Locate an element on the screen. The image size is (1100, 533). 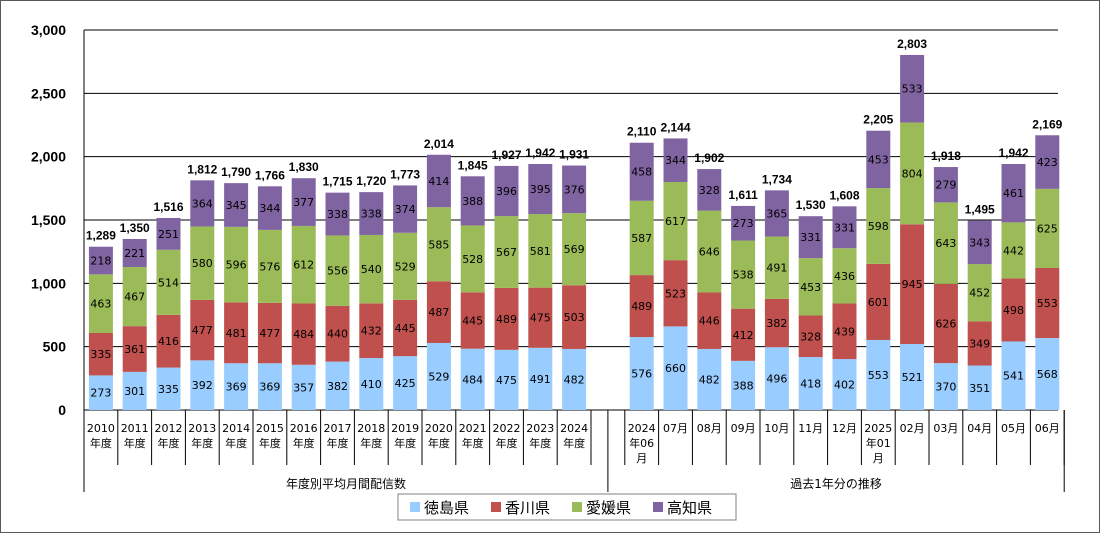
category-label: 07月 is located at coordinates (675, 428).